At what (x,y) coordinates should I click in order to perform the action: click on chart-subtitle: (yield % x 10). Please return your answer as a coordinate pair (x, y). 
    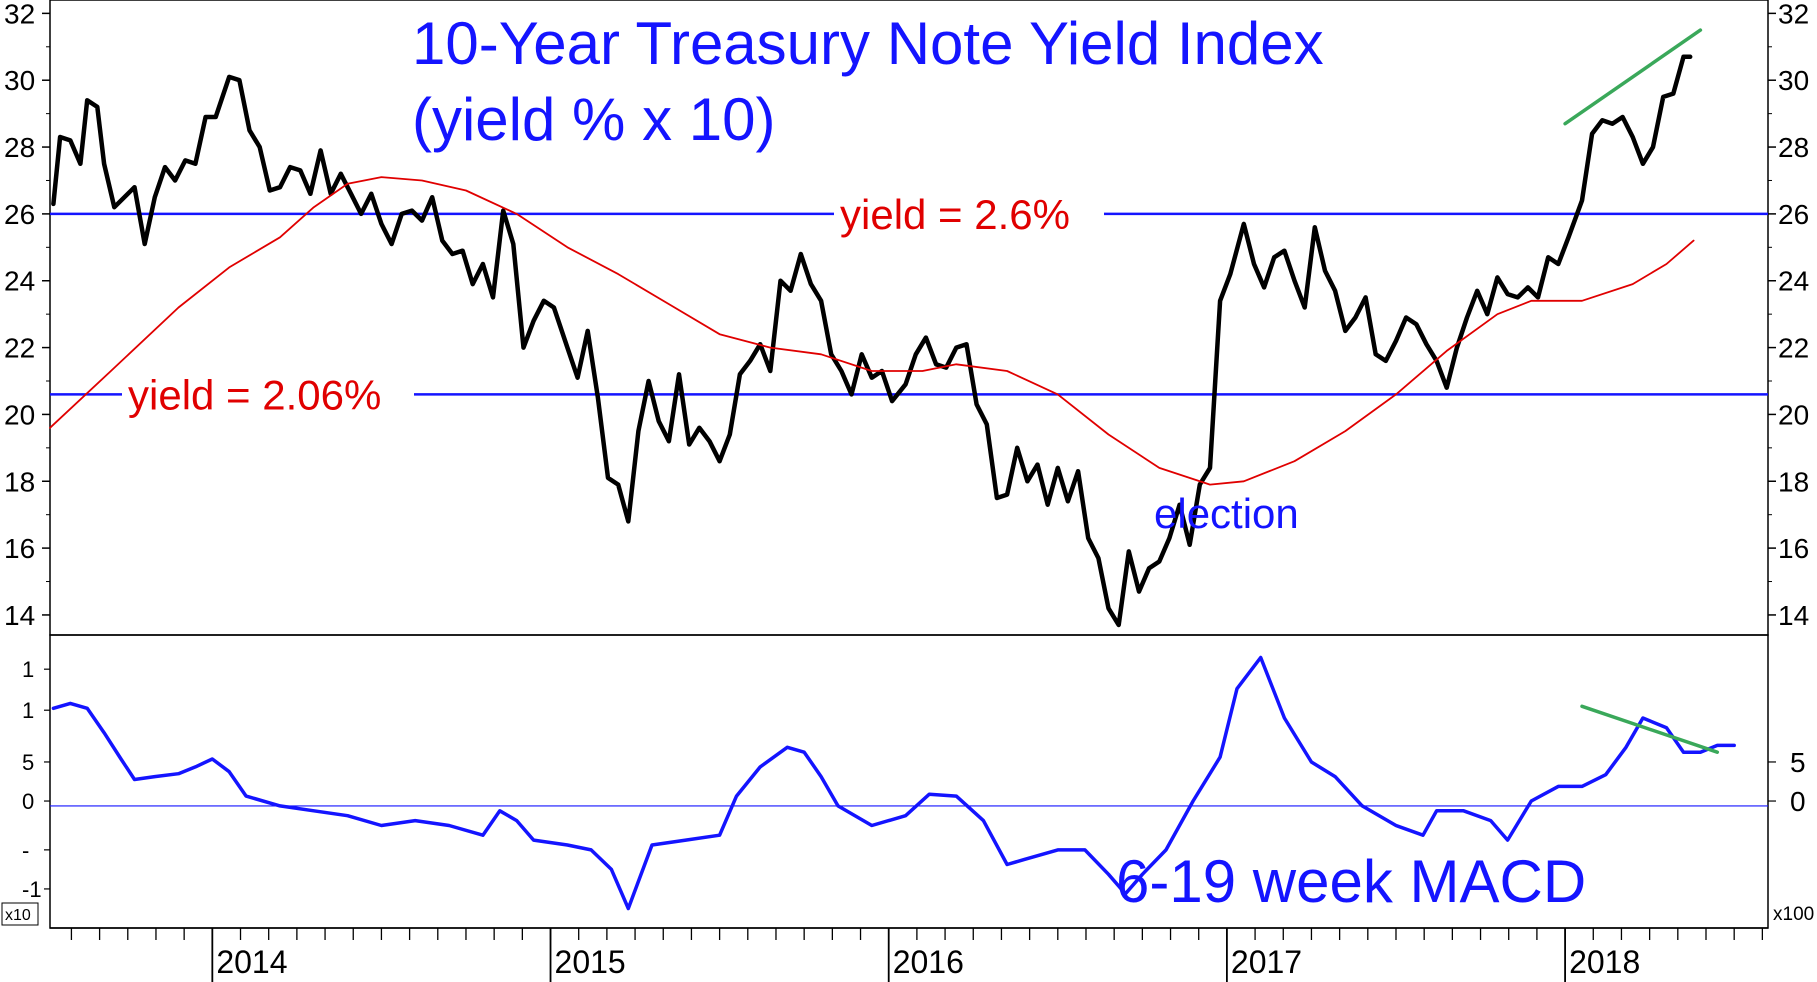
    Looking at the image, I should click on (593, 119).